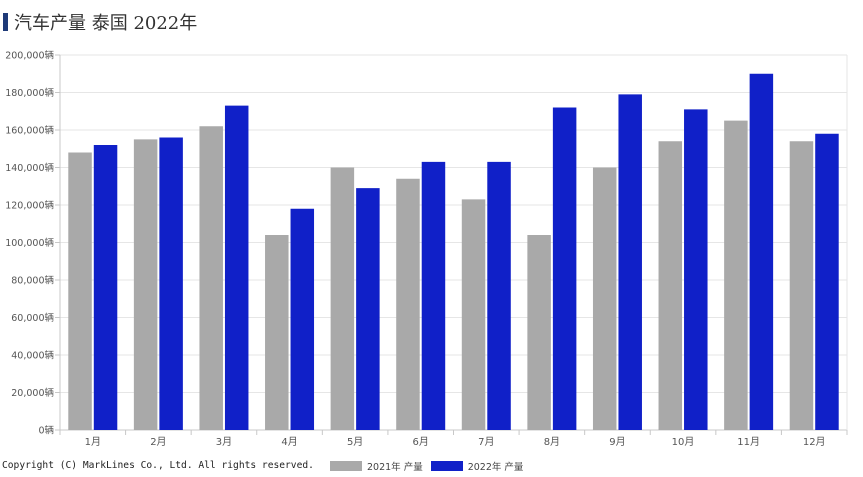 The height and width of the screenshot is (477, 863). I want to click on chart-title-bar: 汽车产量 泰国 2022年, so click(100, 22).